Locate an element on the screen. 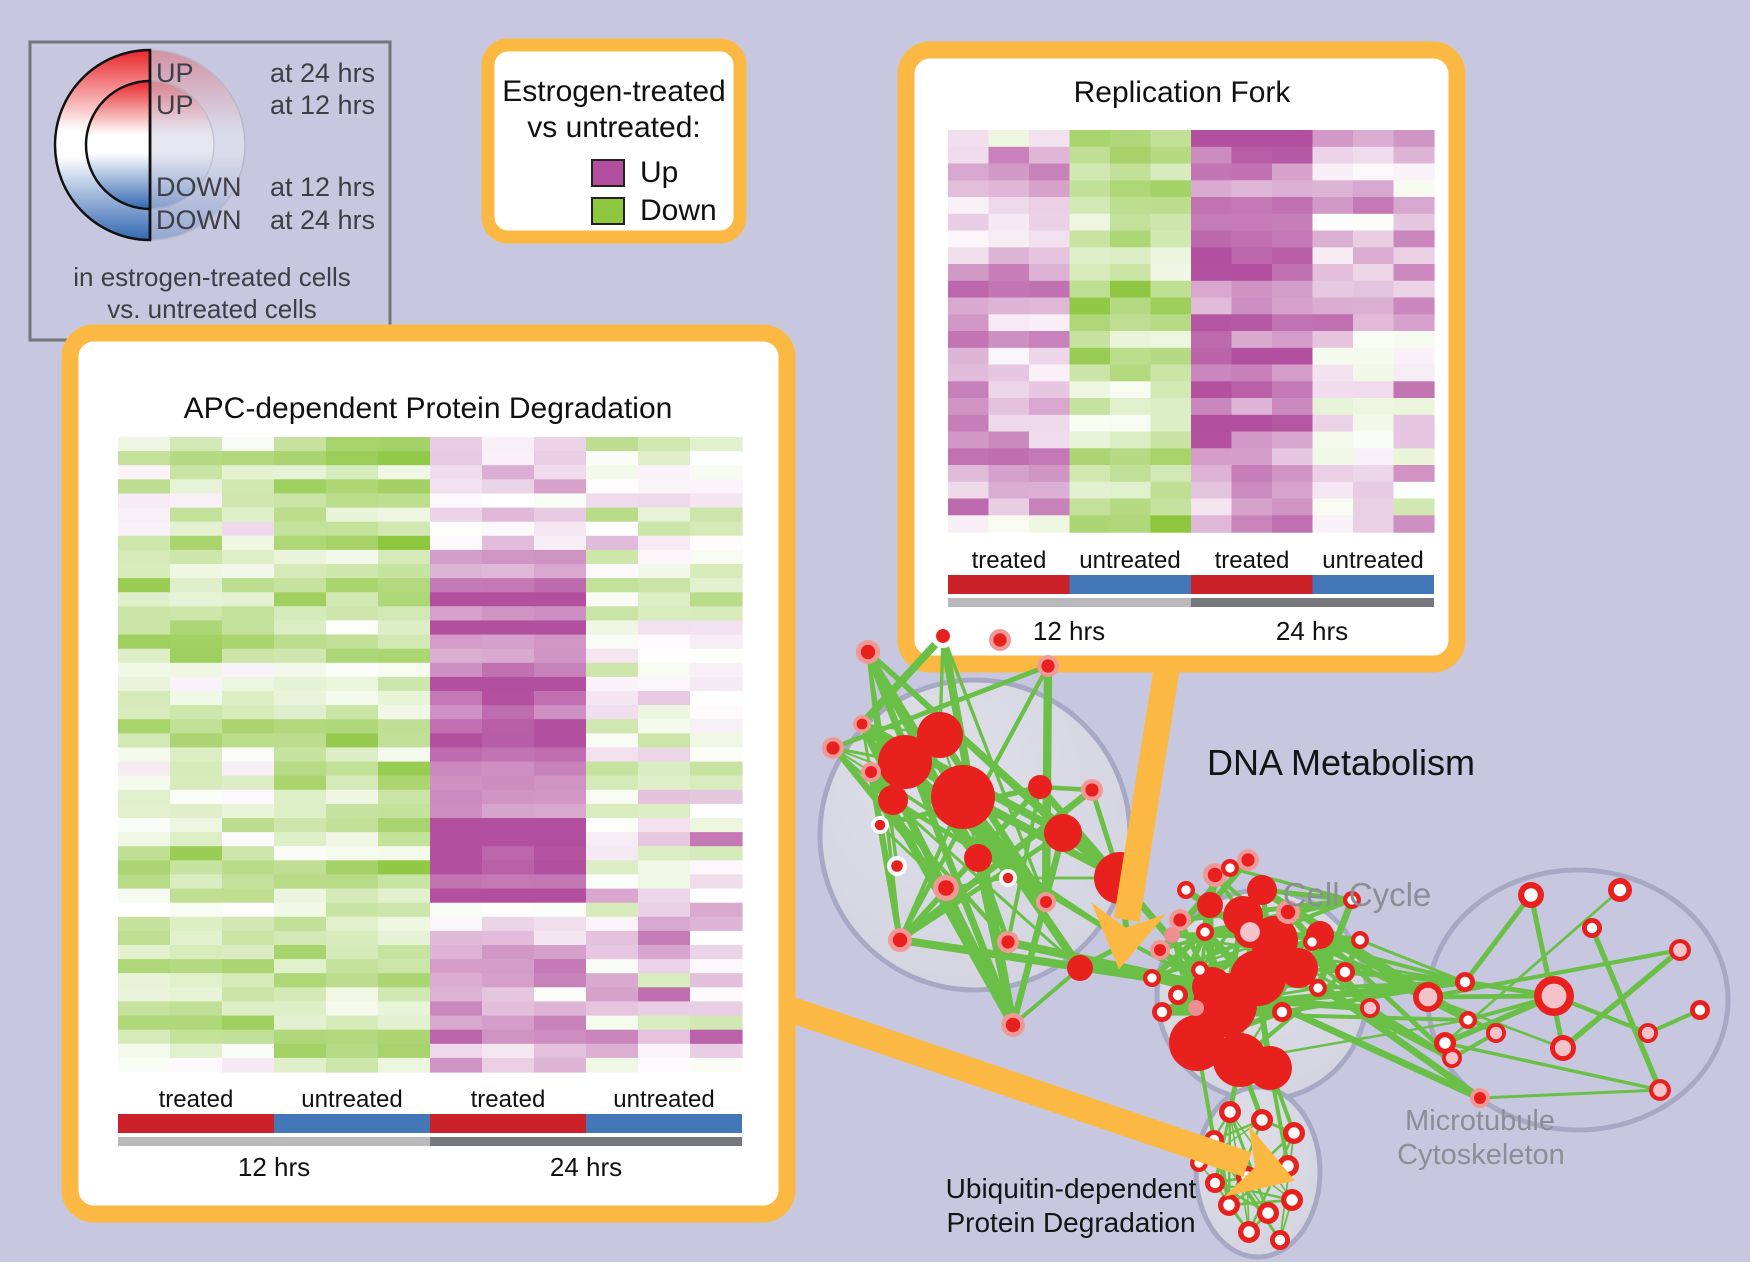  apc-group-label-2: treated is located at coordinates (508, 1099).